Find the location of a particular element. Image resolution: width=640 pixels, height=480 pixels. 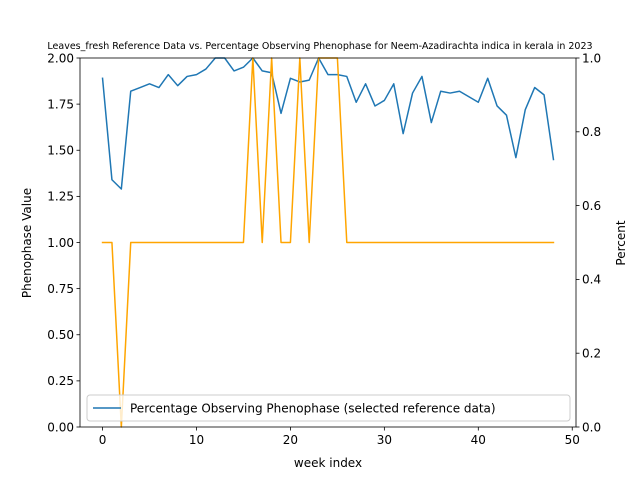

y-left-tick-label: 2.00 is located at coordinates (60, 58).